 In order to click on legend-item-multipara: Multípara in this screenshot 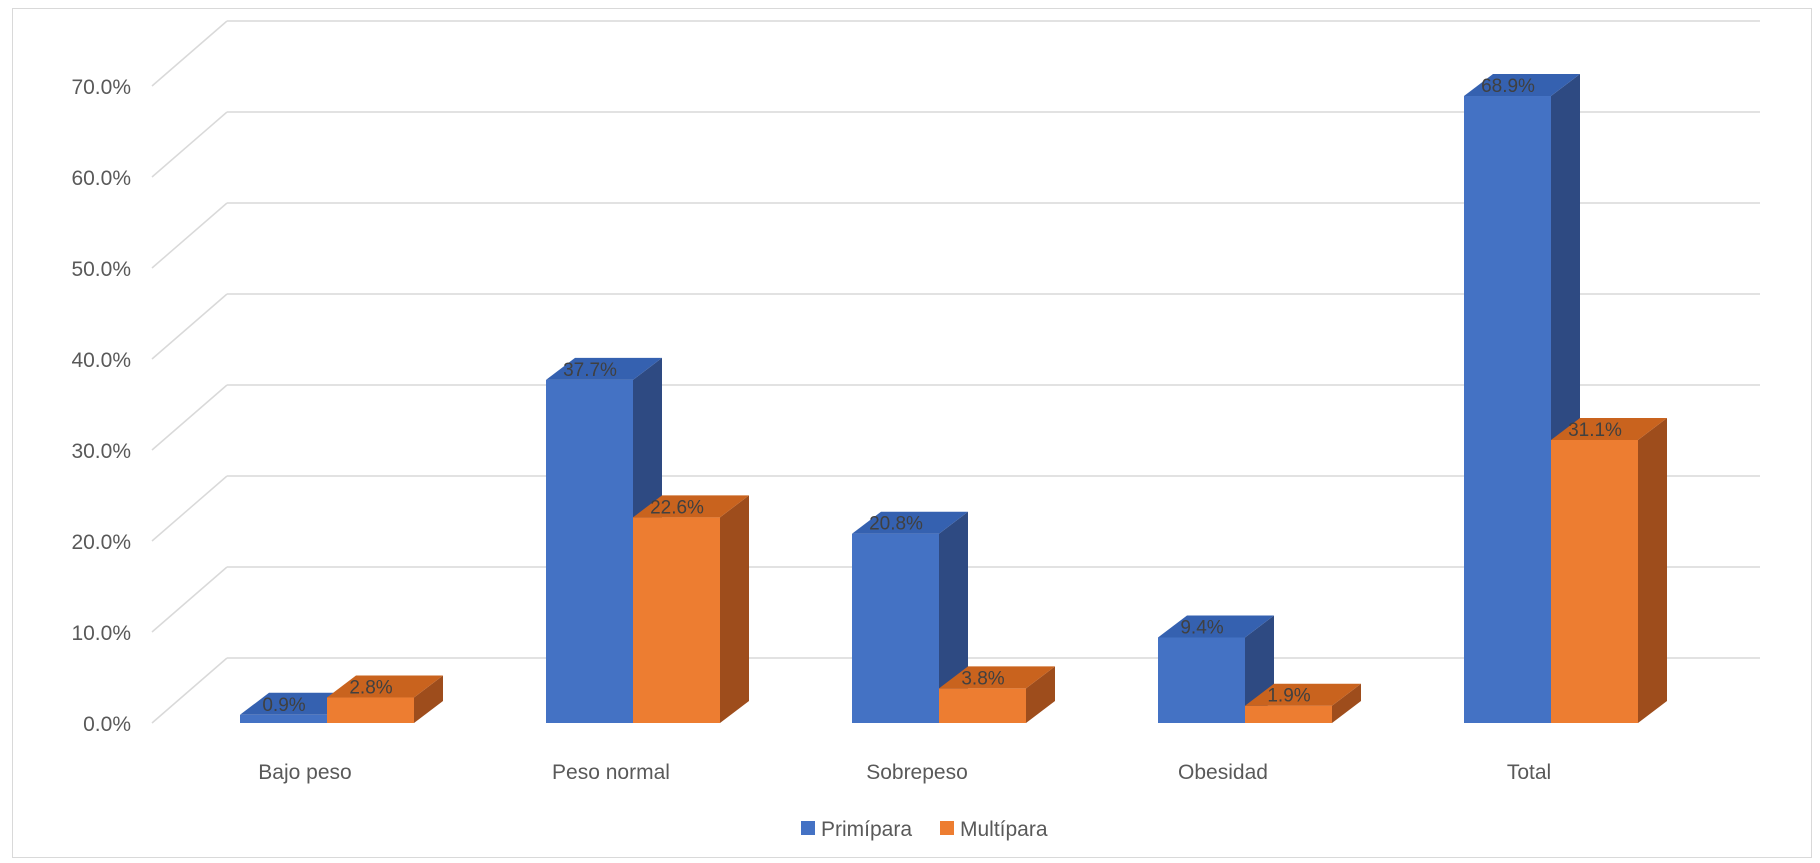, I will do `click(994, 829)`.